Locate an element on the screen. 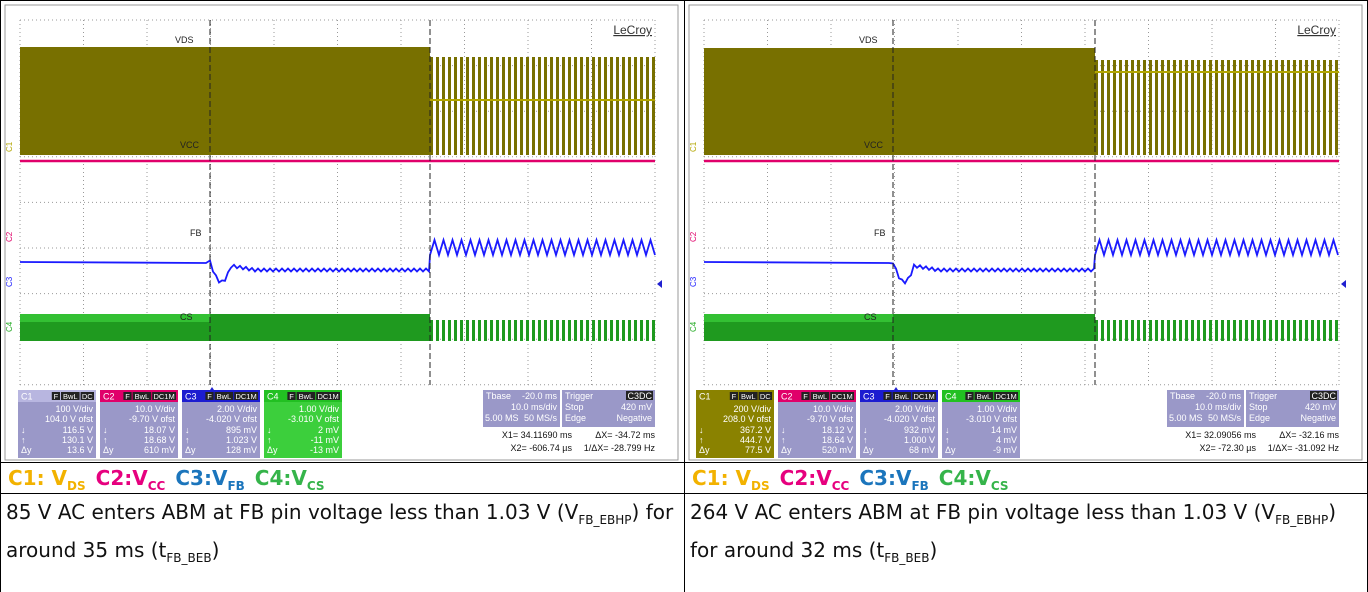 The width and height of the screenshot is (1368, 592). legend-text: C3:V is located at coordinates (885, 478).